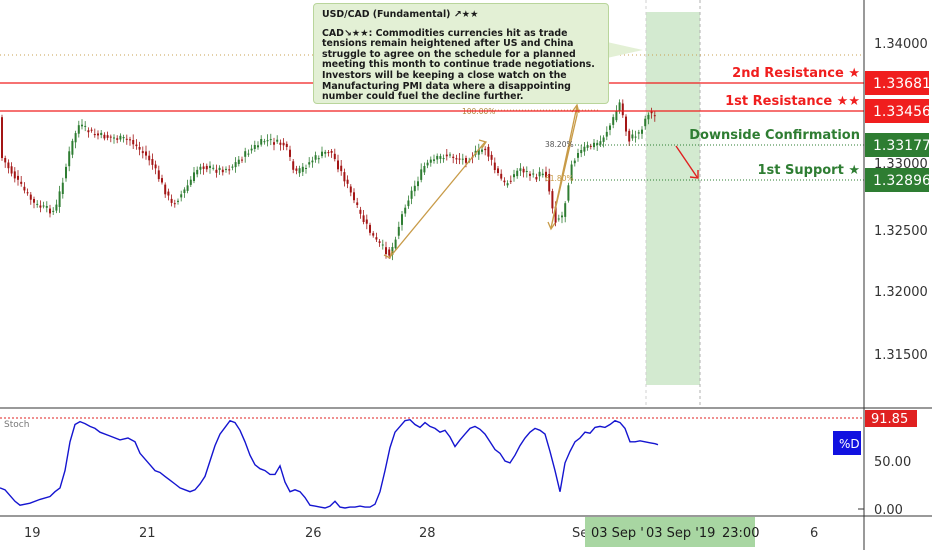 This screenshot has height=550, width=932. I want to click on level-label: 1st Support ★, so click(809, 170).